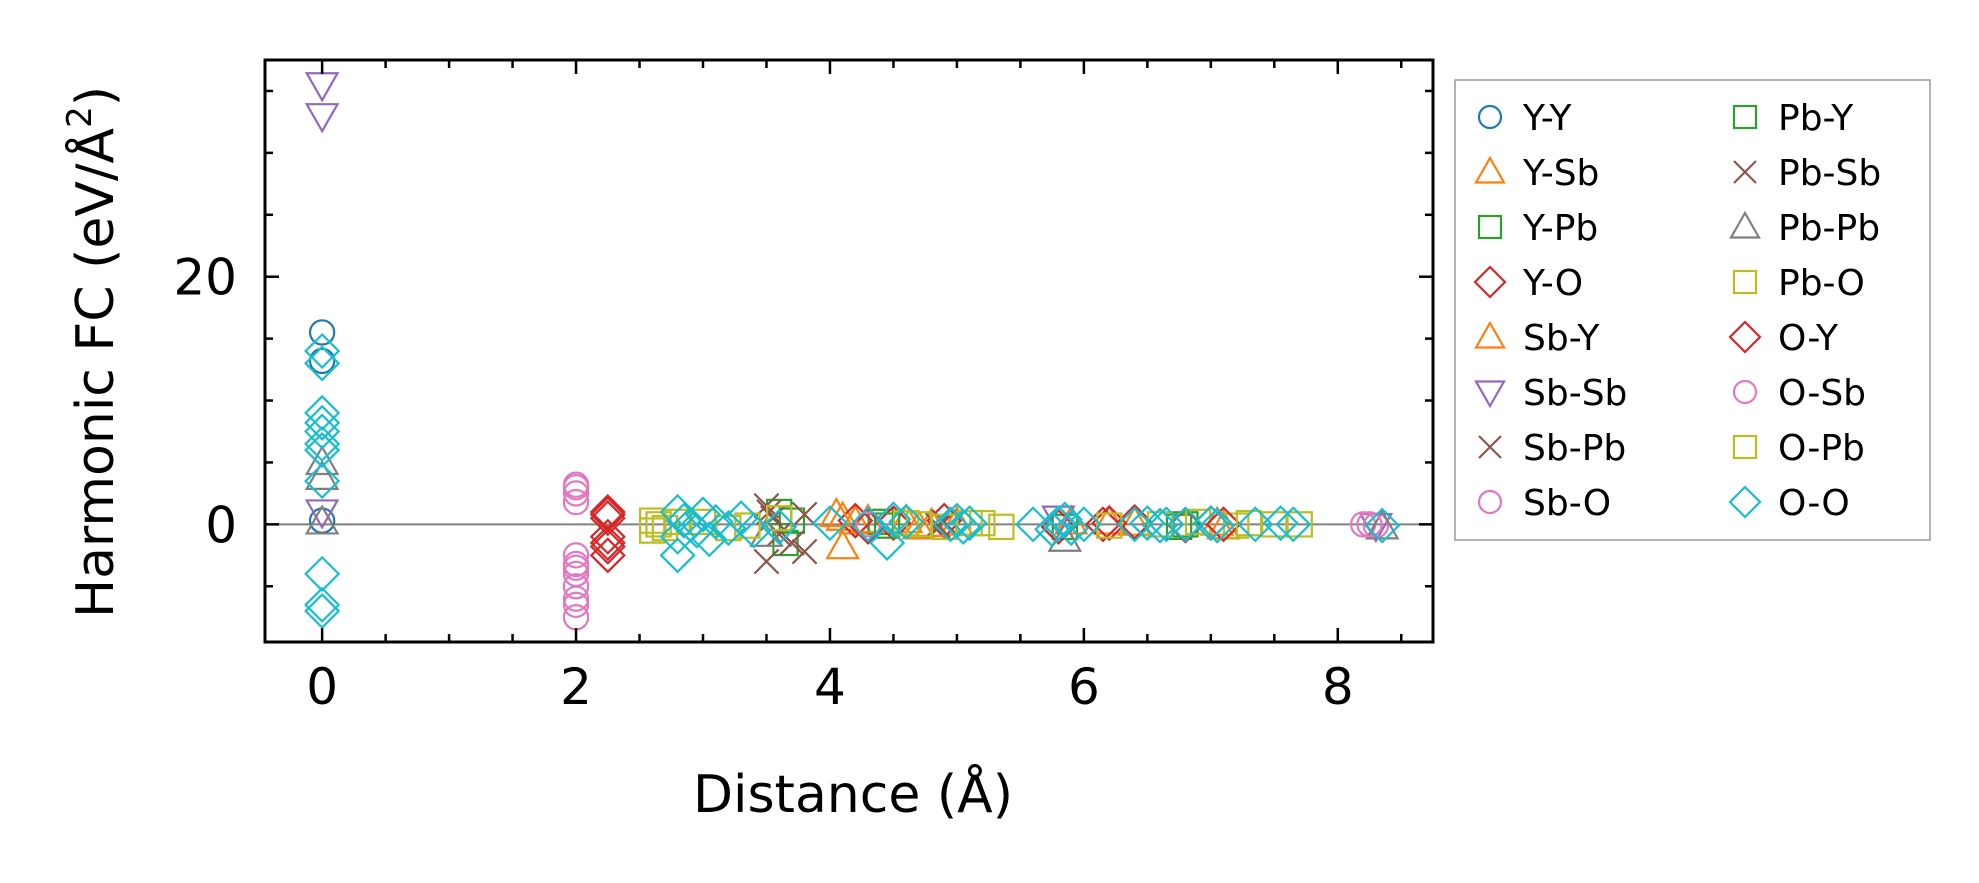 The height and width of the screenshot is (883, 1979). I want to click on legend-item: Y-Y, so click(1524, 118).